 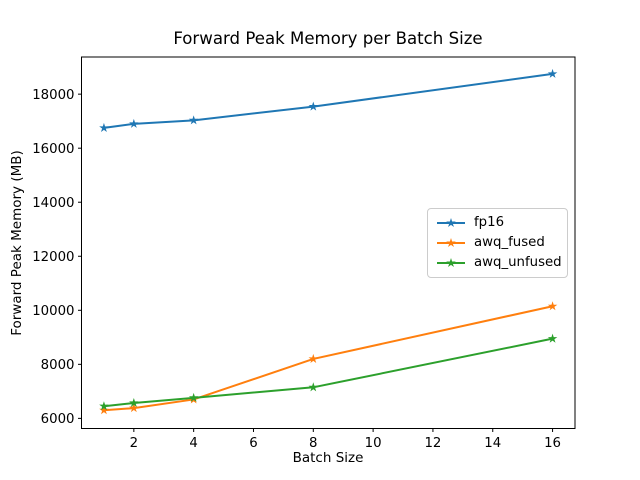 What do you see at coordinates (328, 458) in the screenshot?
I see `x-axis-label: Batch Size` at bounding box center [328, 458].